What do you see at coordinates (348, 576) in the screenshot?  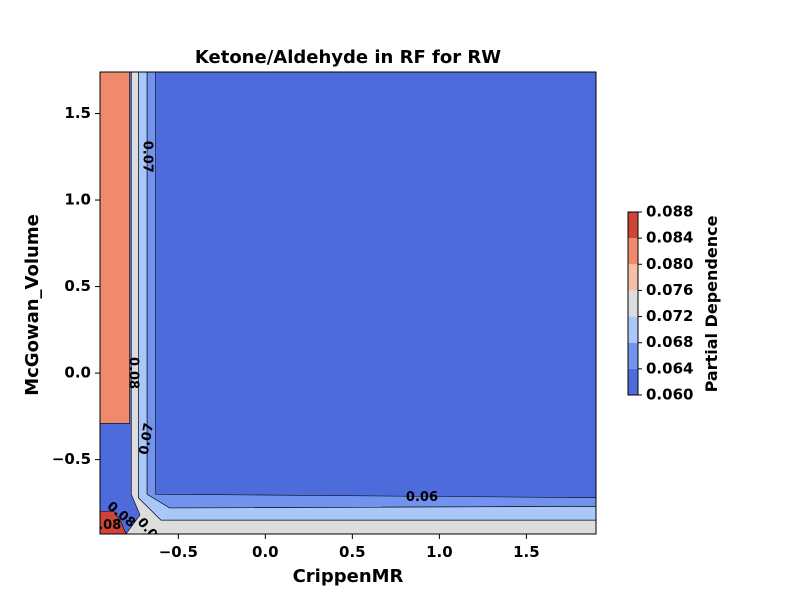 I see `x-axis-label: CrippenMR` at bounding box center [348, 576].